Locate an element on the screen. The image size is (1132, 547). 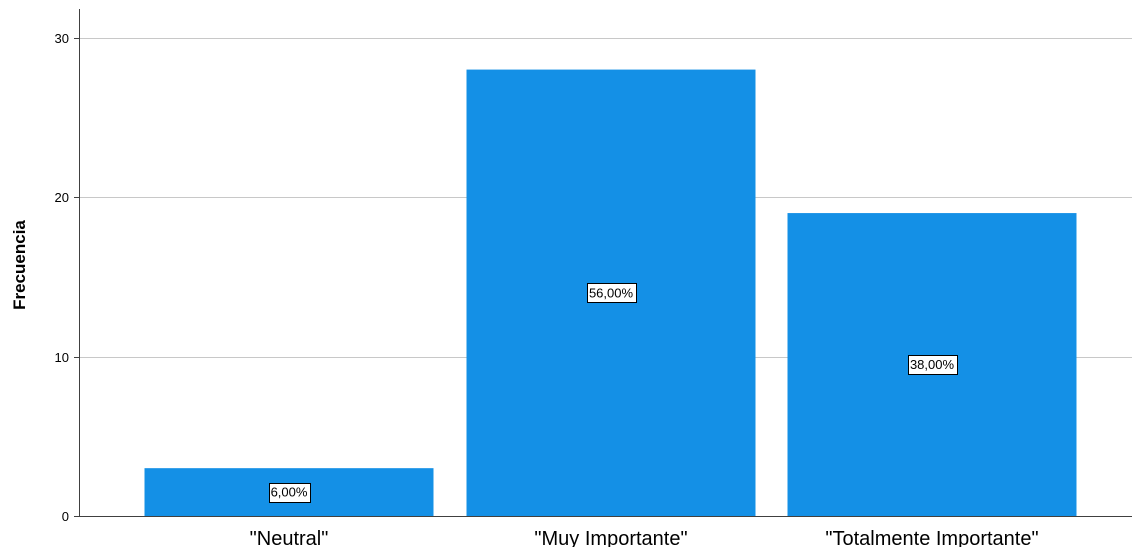
y-tick-label: 20 is located at coordinates (62, 197).